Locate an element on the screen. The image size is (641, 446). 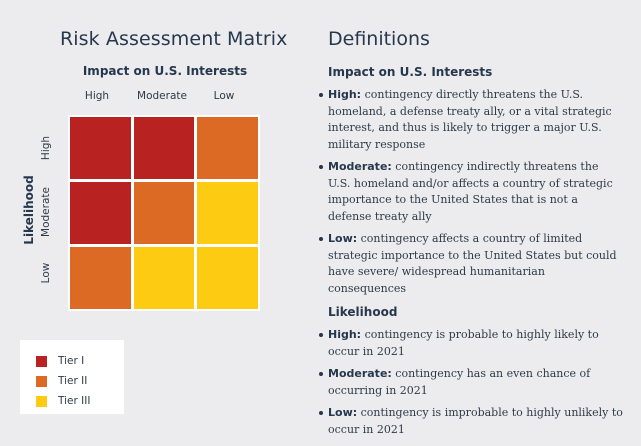
tier-legend: Tier I Tier II Tier III is located at coordinates (72, 377).